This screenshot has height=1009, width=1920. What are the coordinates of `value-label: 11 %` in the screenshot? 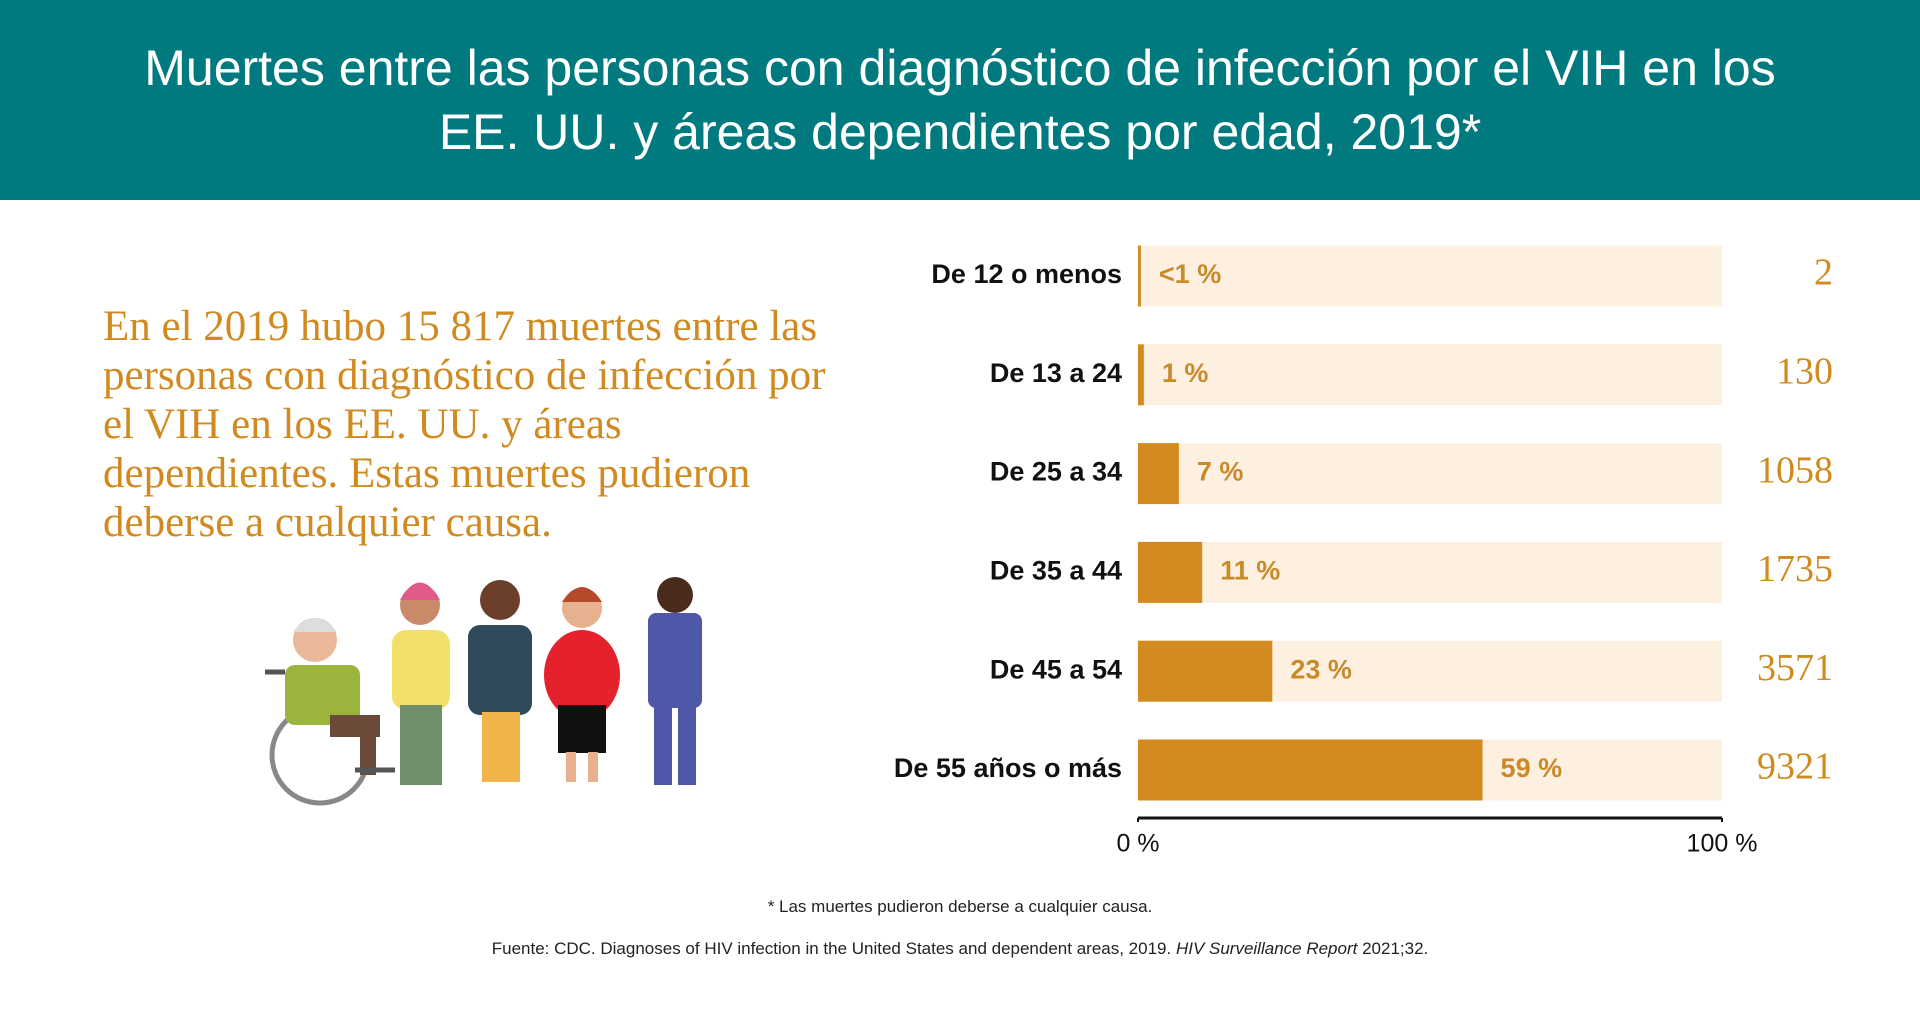 It's located at (1250, 571).